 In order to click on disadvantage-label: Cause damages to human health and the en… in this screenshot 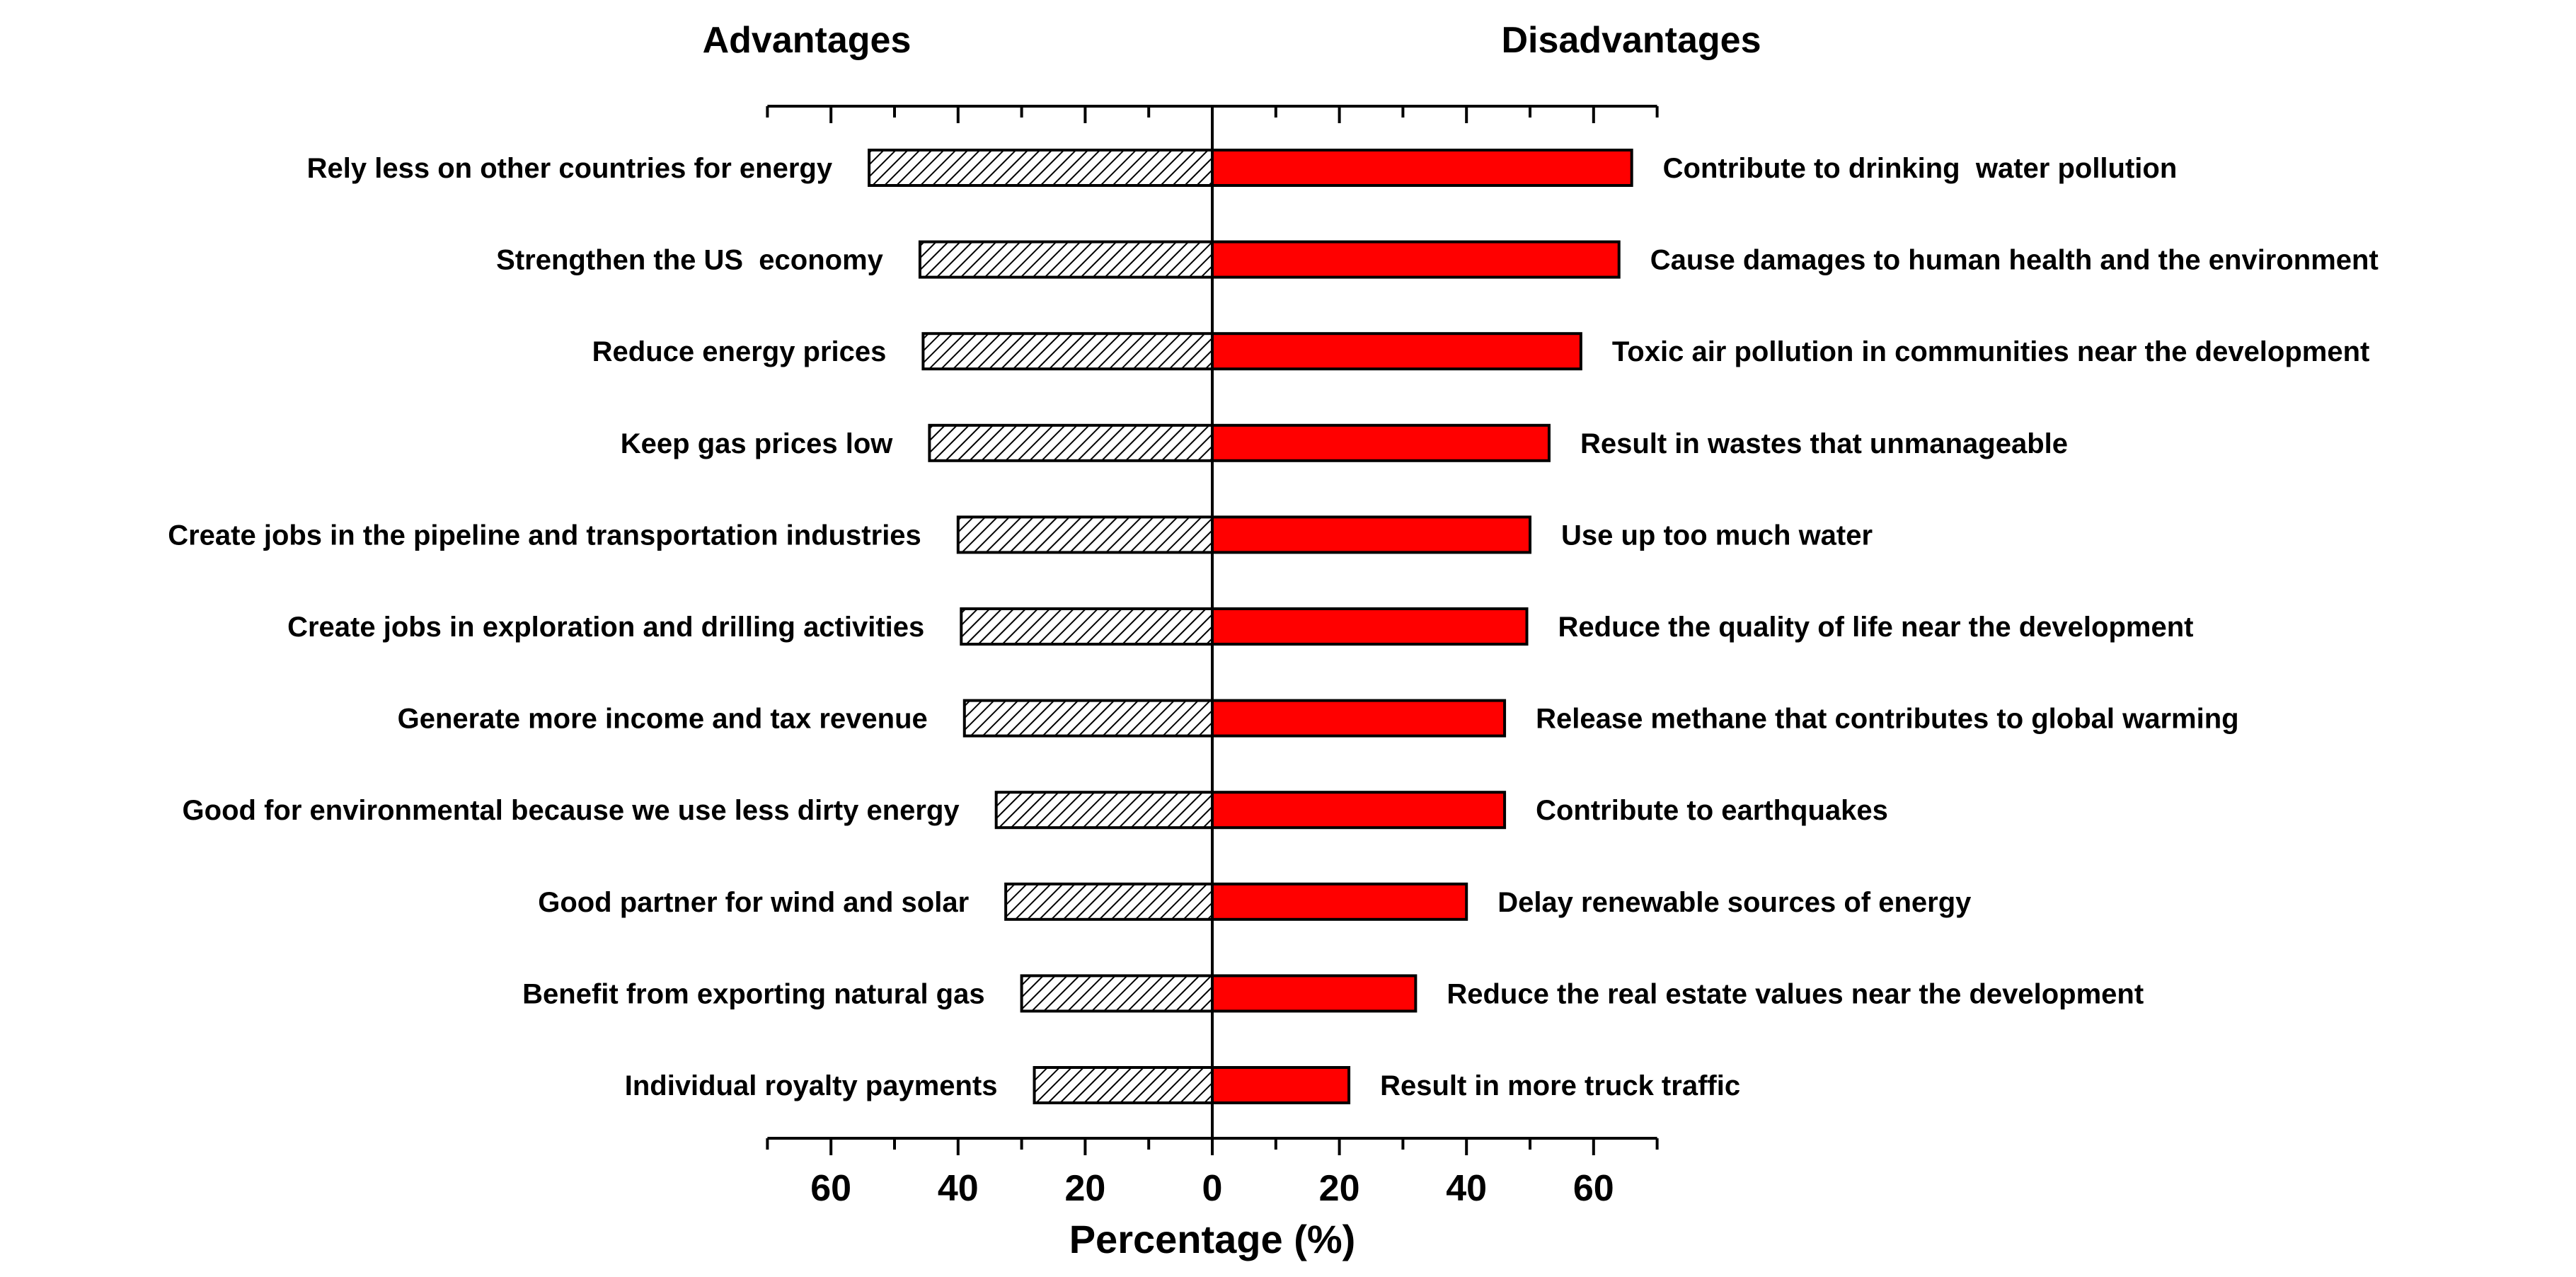, I will do `click(2015, 260)`.